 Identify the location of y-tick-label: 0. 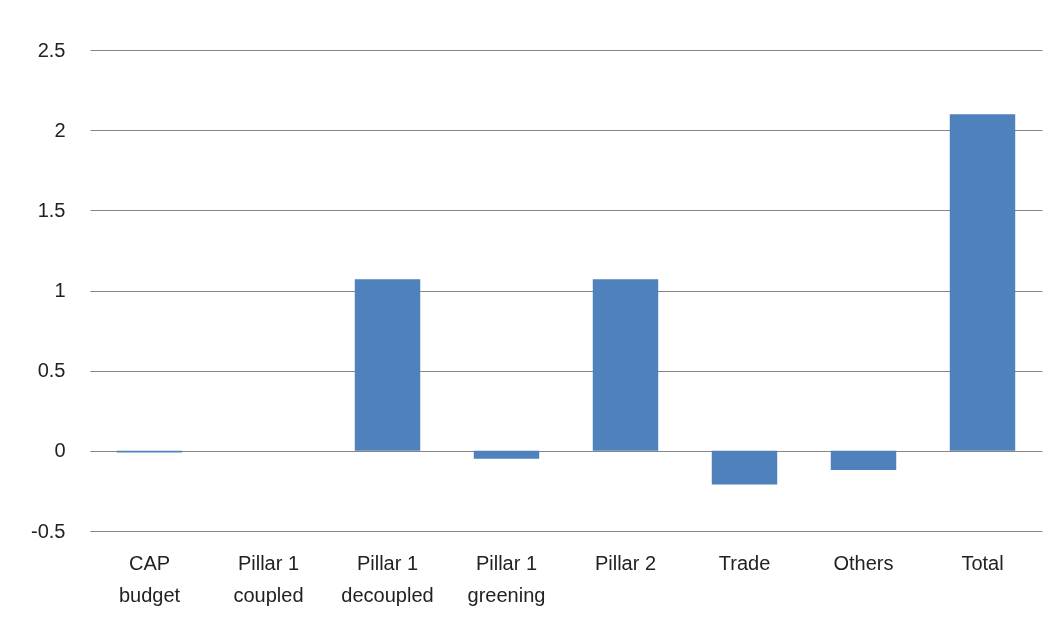
(60, 450).